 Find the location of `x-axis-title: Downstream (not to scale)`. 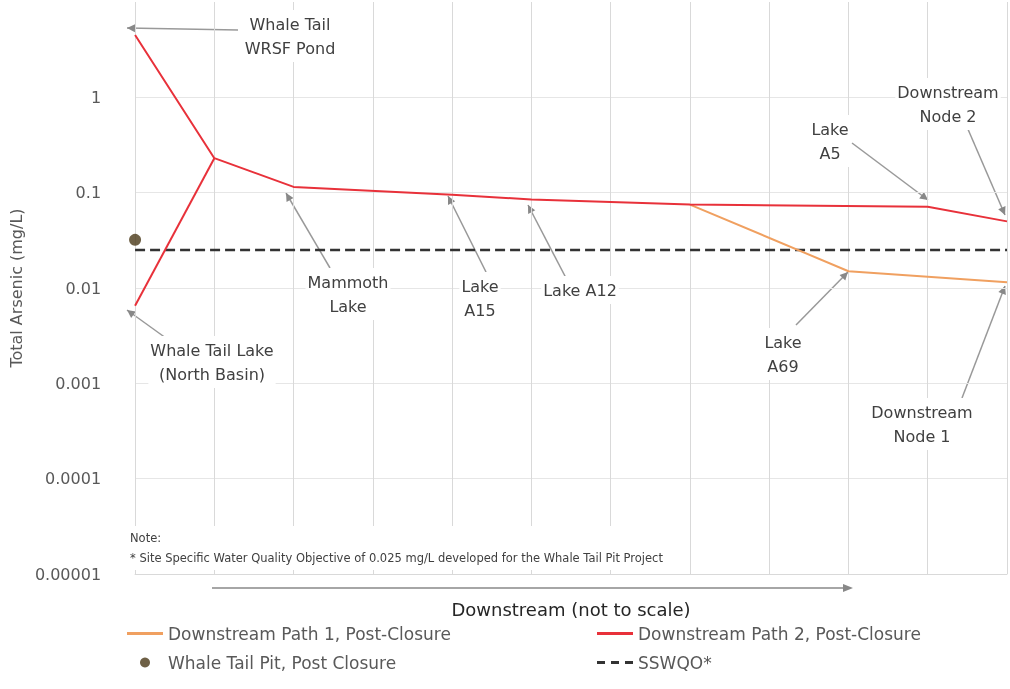

x-axis-title: Downstream (not to scale) is located at coordinates (571, 609).